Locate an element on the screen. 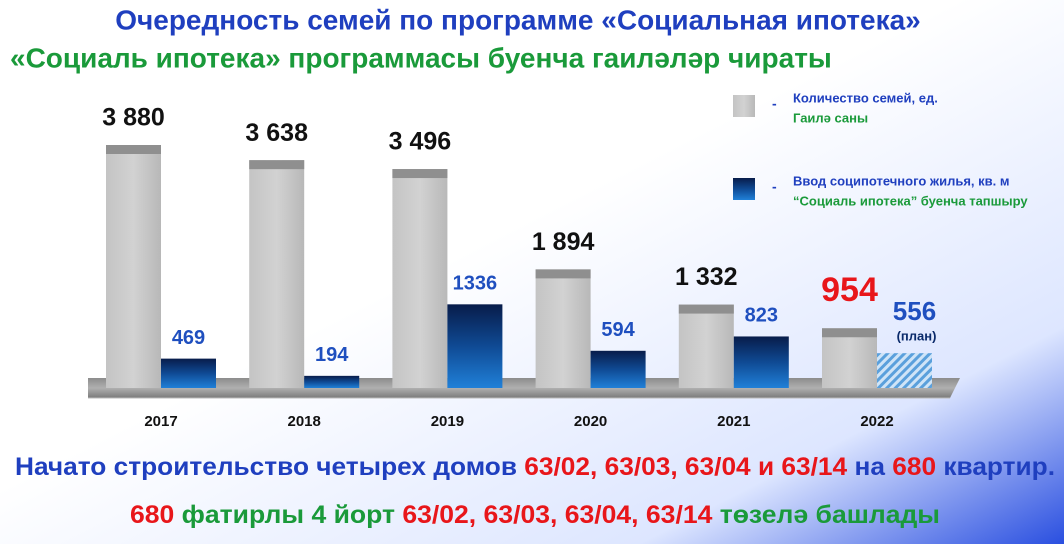 This screenshot has height=544, width=1064. x-tick-label: 2017 is located at coordinates (160, 421).